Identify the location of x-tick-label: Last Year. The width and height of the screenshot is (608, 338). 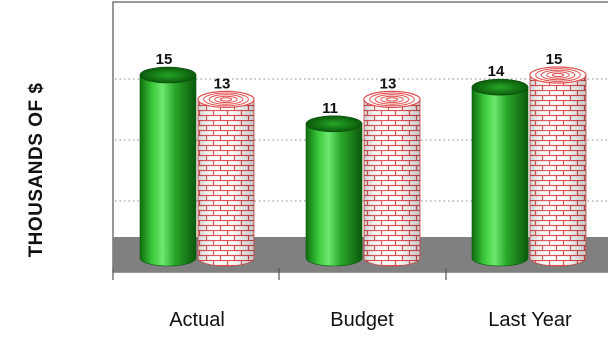
(530, 320).